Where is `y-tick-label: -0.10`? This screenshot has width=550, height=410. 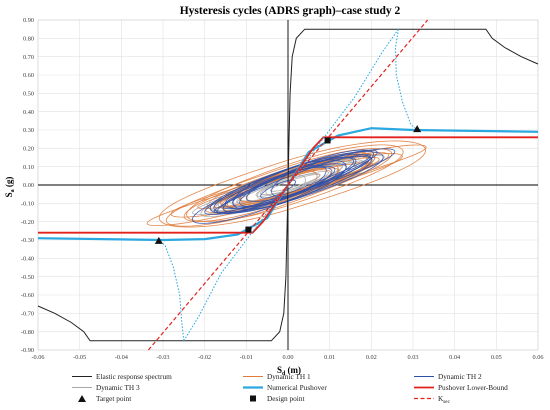
y-tick-label: -0.10 is located at coordinates (27, 204).